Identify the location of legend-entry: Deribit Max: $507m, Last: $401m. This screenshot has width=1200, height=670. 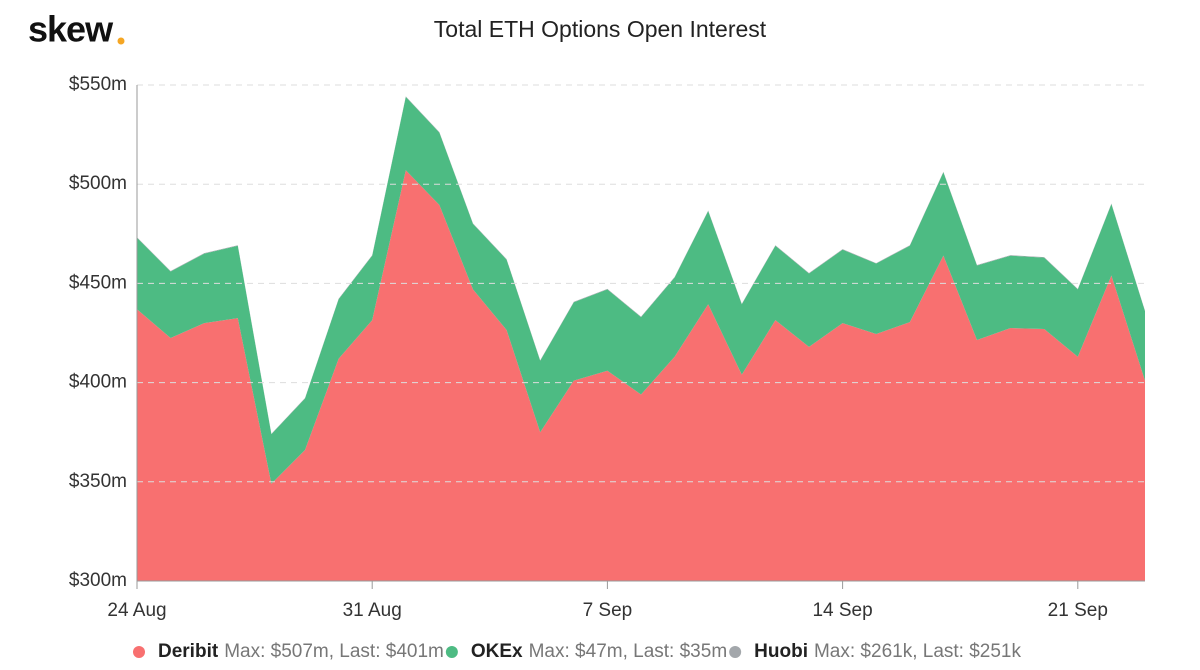
(301, 651).